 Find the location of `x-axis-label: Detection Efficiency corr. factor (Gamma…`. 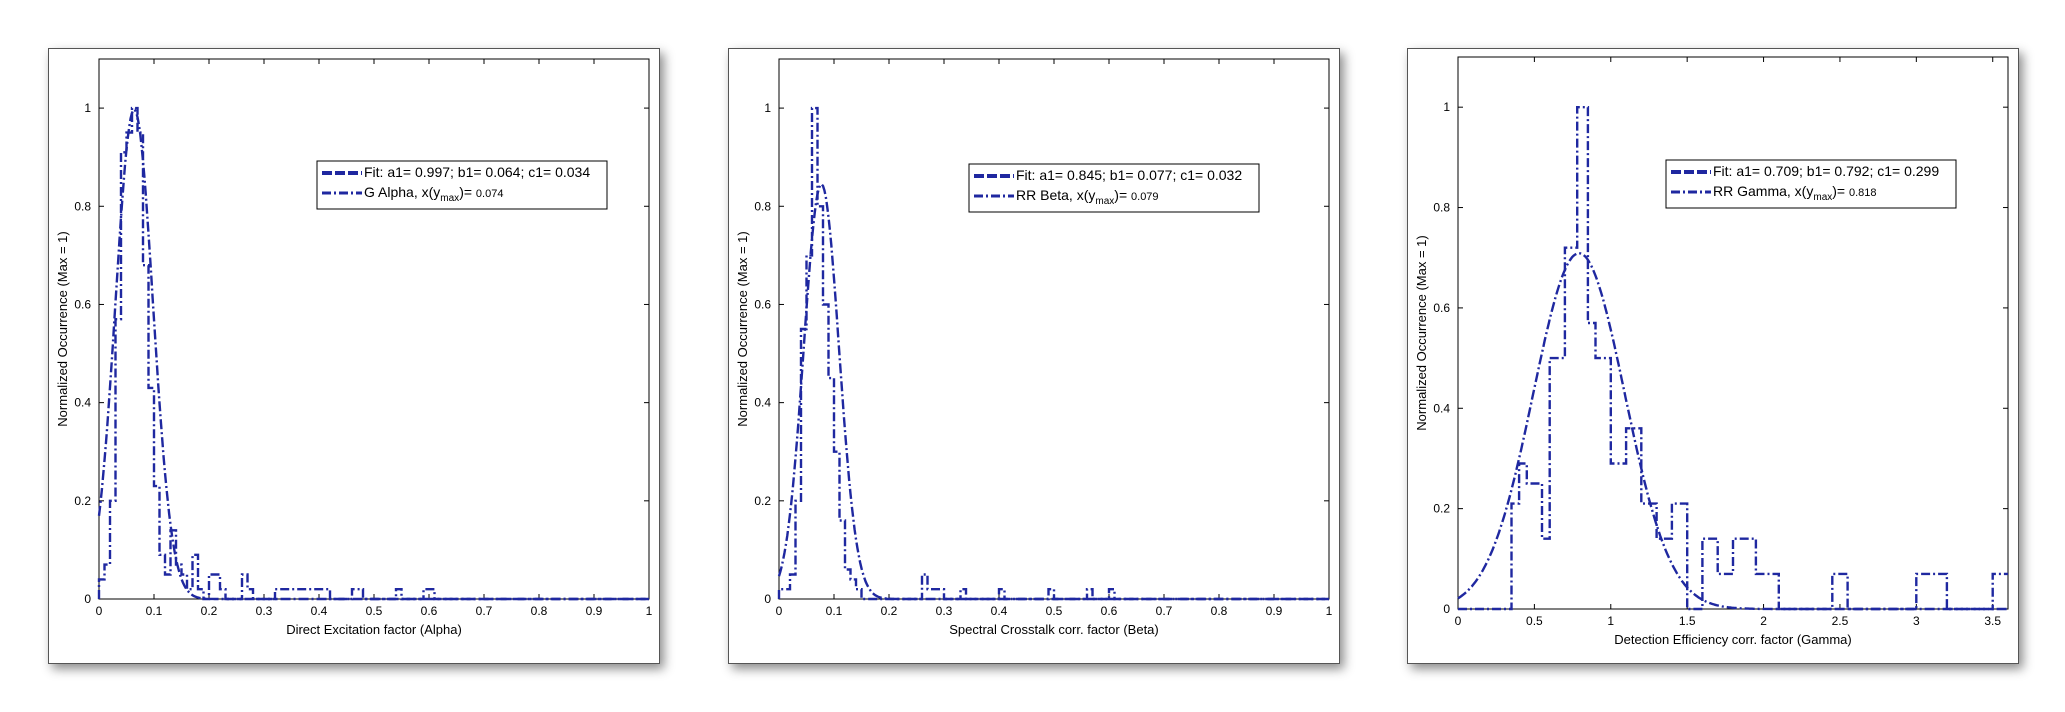

x-axis-label: Detection Efficiency corr. factor (Gamma… is located at coordinates (1732, 639).